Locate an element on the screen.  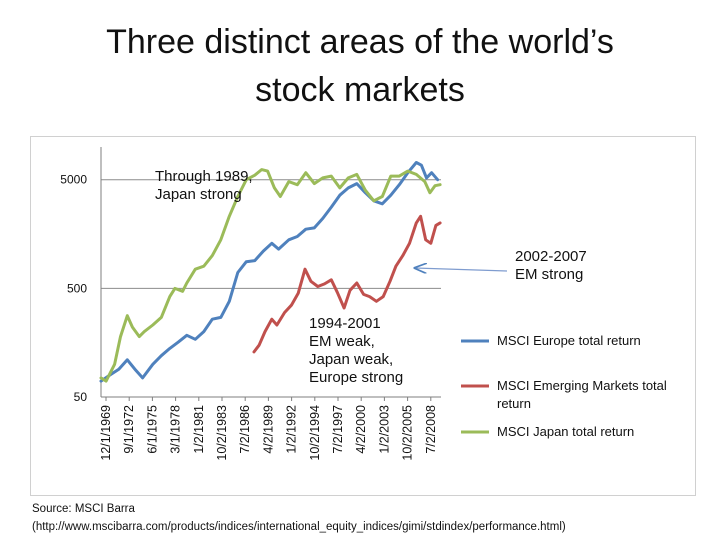
annotation-1: Through 1989, Japan strong is located at coordinates (204, 185).